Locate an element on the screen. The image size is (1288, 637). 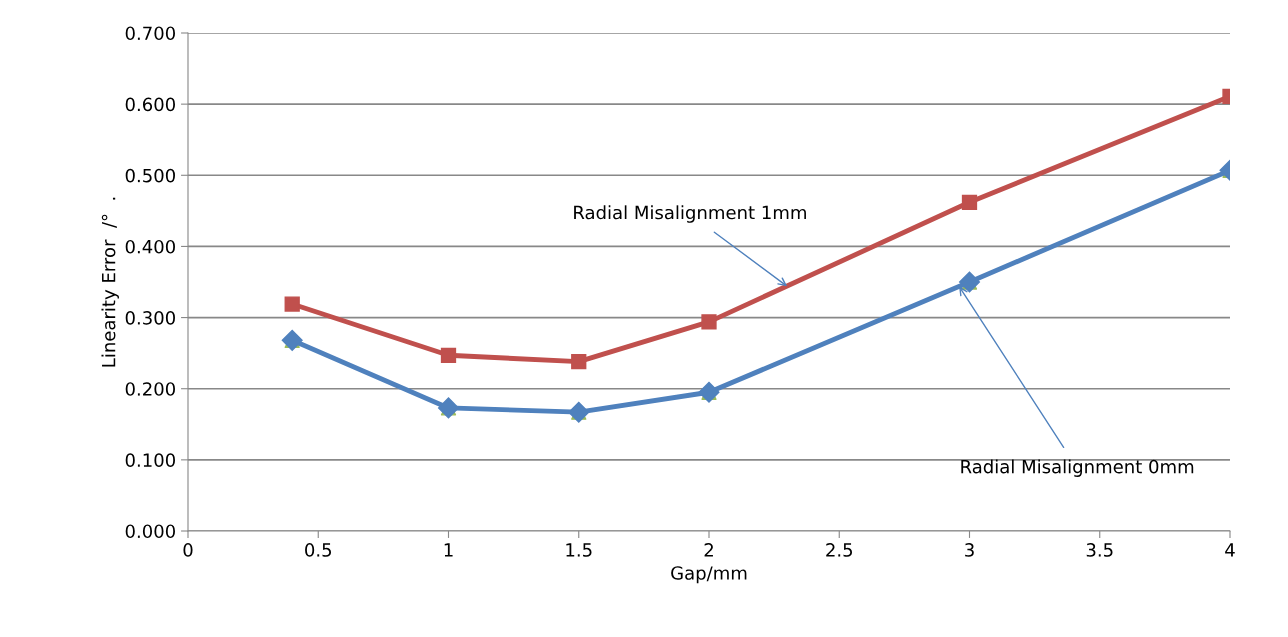
y-tick-label: 0.200 is located at coordinates (150, 389).